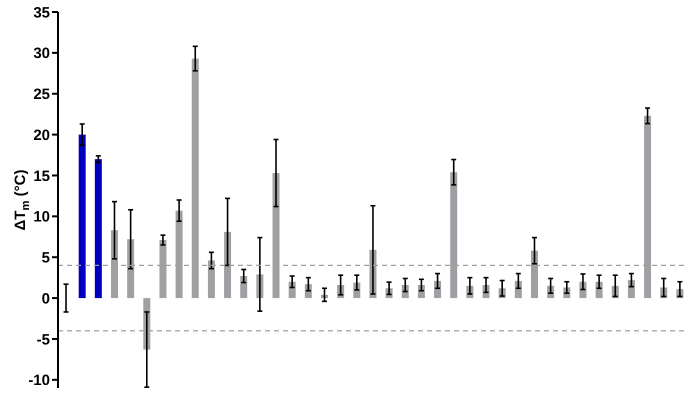 The width and height of the screenshot is (700, 396). Describe the element at coordinates (41, 95) in the screenshot. I see `y-tick-label: 25` at that location.